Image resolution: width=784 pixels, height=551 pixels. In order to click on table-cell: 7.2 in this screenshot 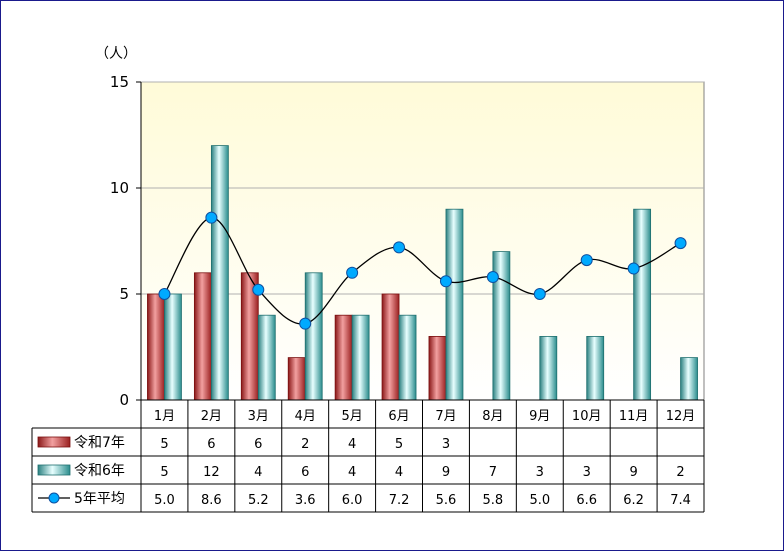, I will do `click(399, 500)`.